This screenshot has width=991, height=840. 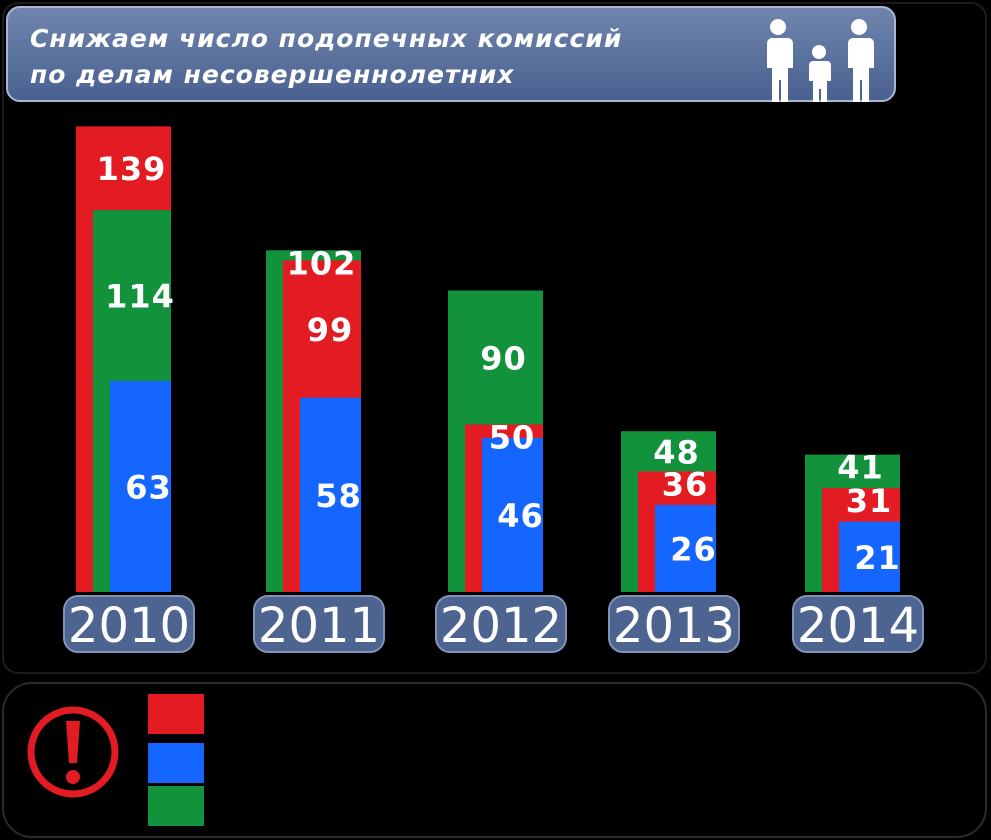 I want to click on legend-swatch-green, so click(x=176, y=806).